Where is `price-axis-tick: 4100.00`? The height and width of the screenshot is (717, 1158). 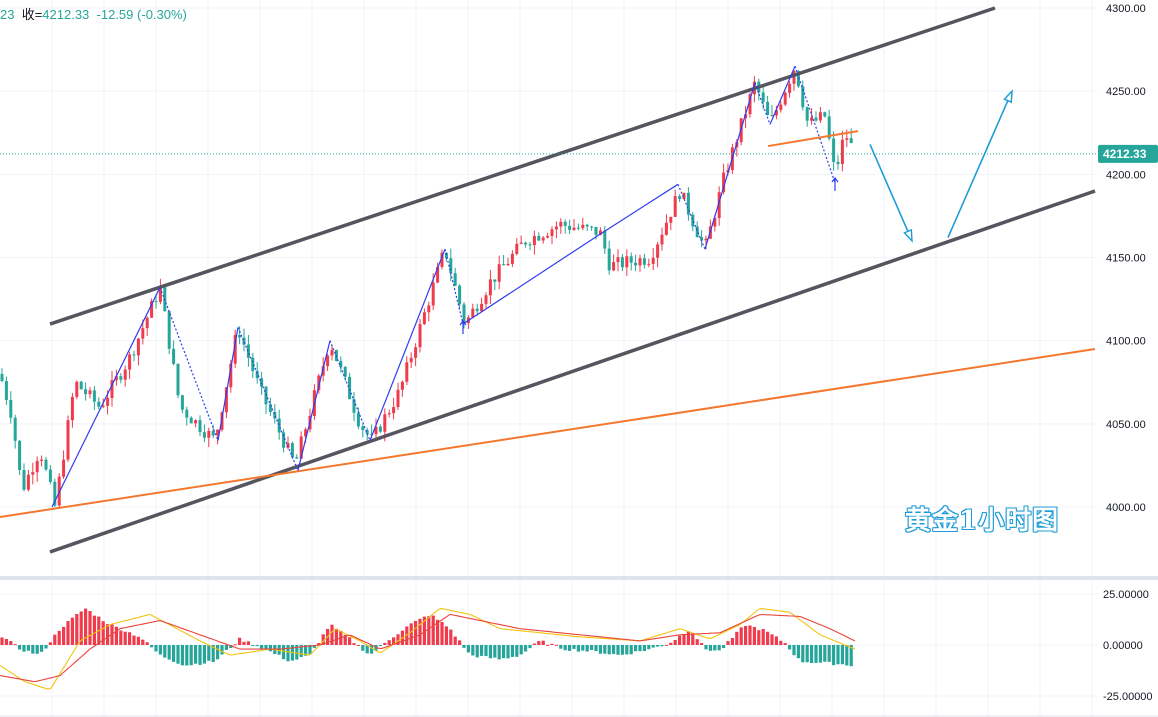 price-axis-tick: 4100.00 is located at coordinates (1126, 342).